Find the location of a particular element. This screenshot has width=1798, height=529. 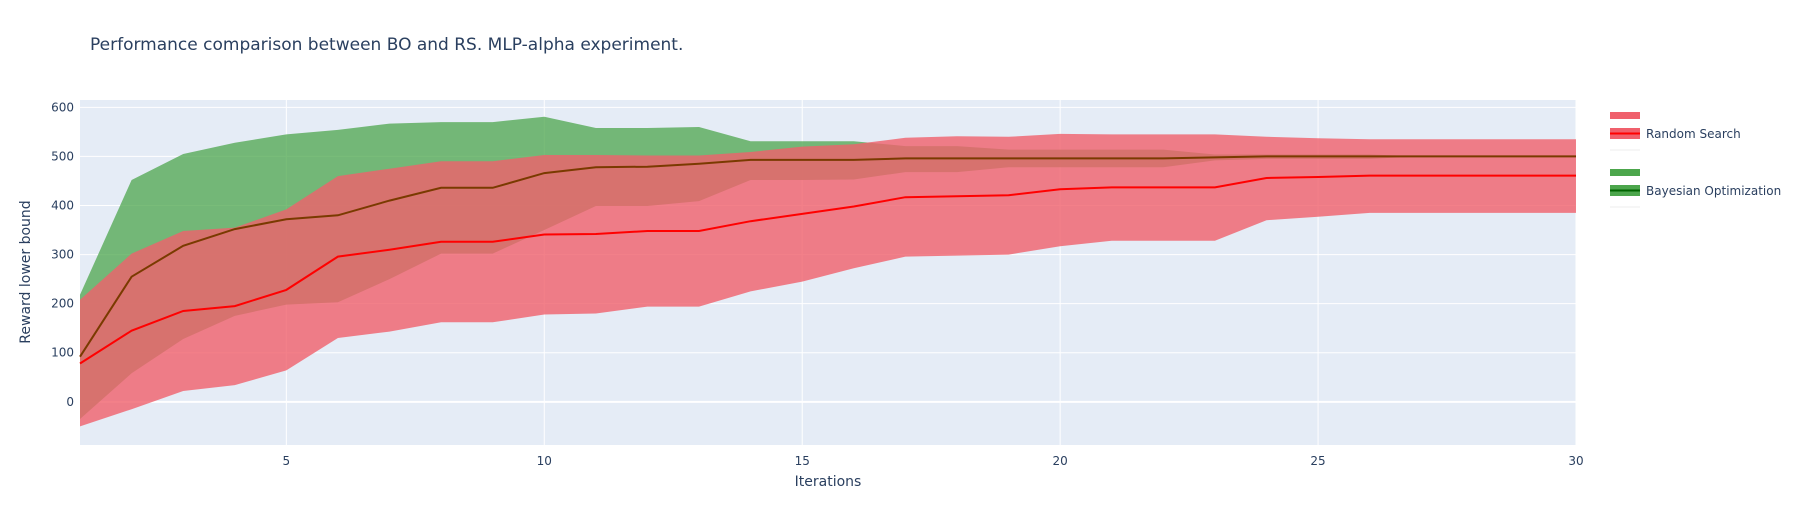

y-tick-label: 300 is located at coordinates (62, 255).